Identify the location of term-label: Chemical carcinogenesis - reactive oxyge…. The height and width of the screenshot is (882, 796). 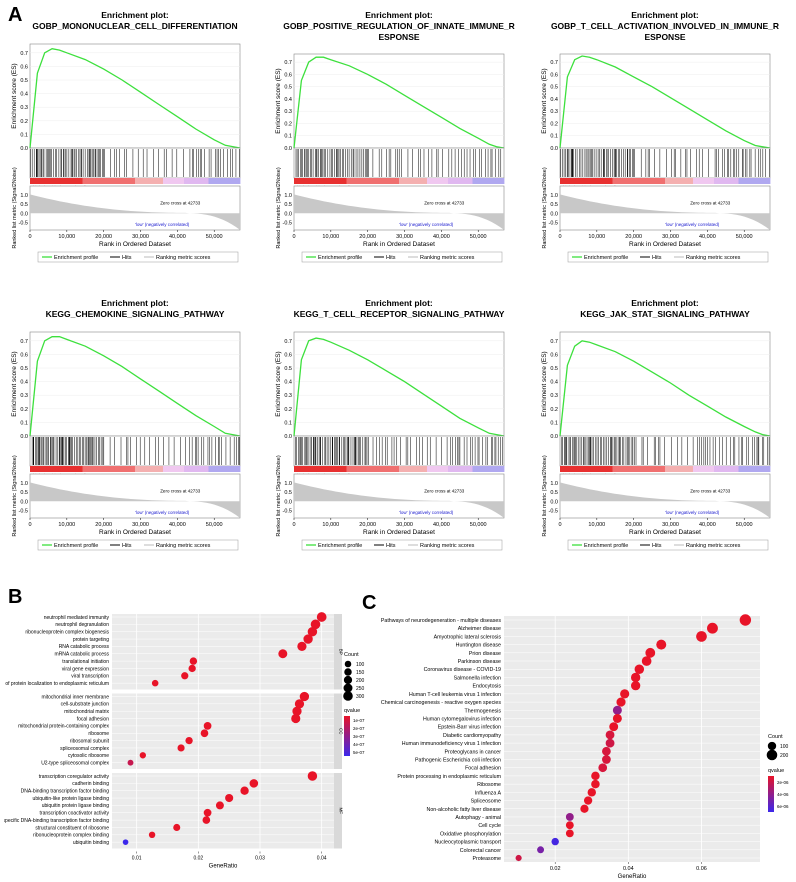
(441, 703).